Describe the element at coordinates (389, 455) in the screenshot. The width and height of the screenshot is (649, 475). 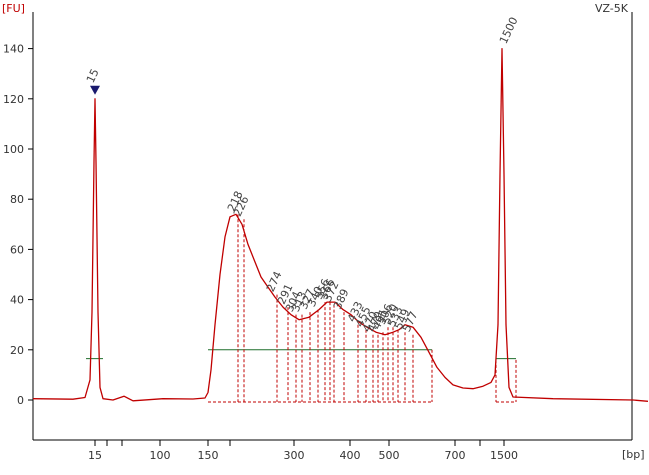
I see `x-tick-label: 500` at that location.